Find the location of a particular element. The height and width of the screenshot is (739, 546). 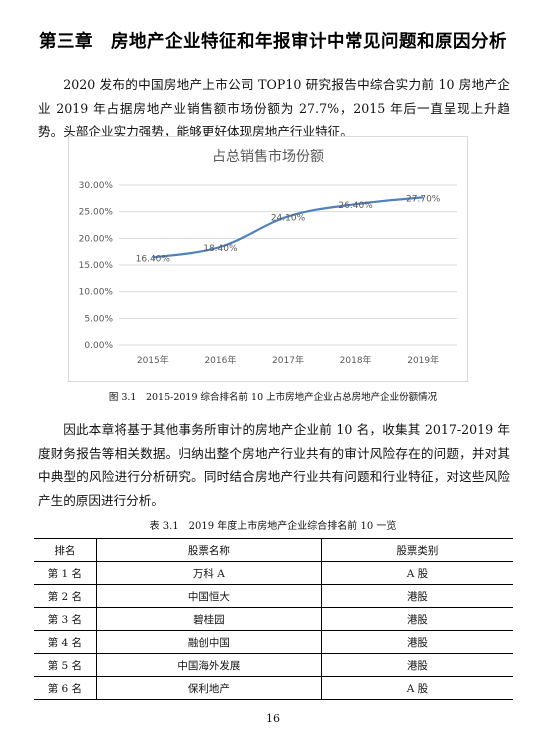

x-tick-label: 2019年 is located at coordinates (423, 360).